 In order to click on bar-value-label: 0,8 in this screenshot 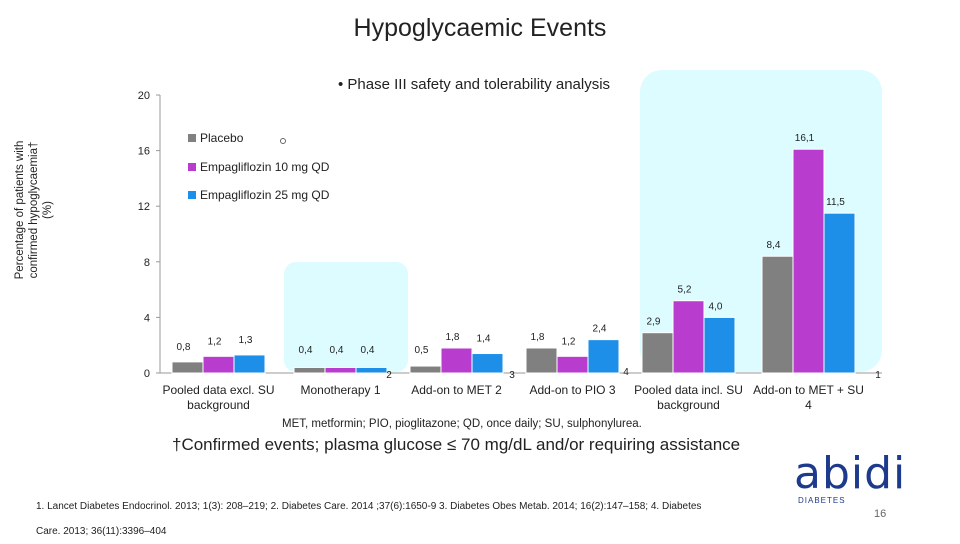, I will do `click(184, 347)`.